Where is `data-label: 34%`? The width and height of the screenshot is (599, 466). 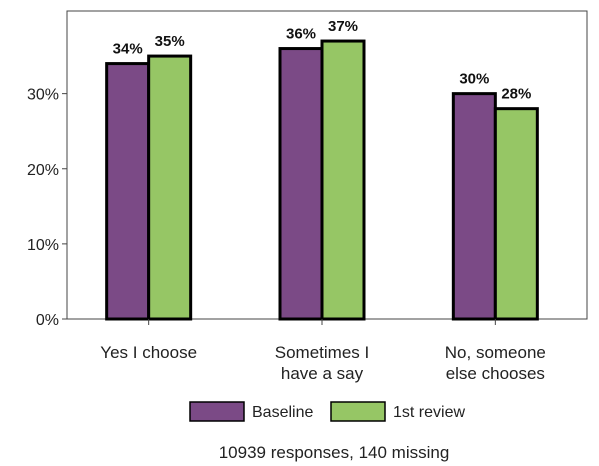
data-label: 34% is located at coordinates (128, 49).